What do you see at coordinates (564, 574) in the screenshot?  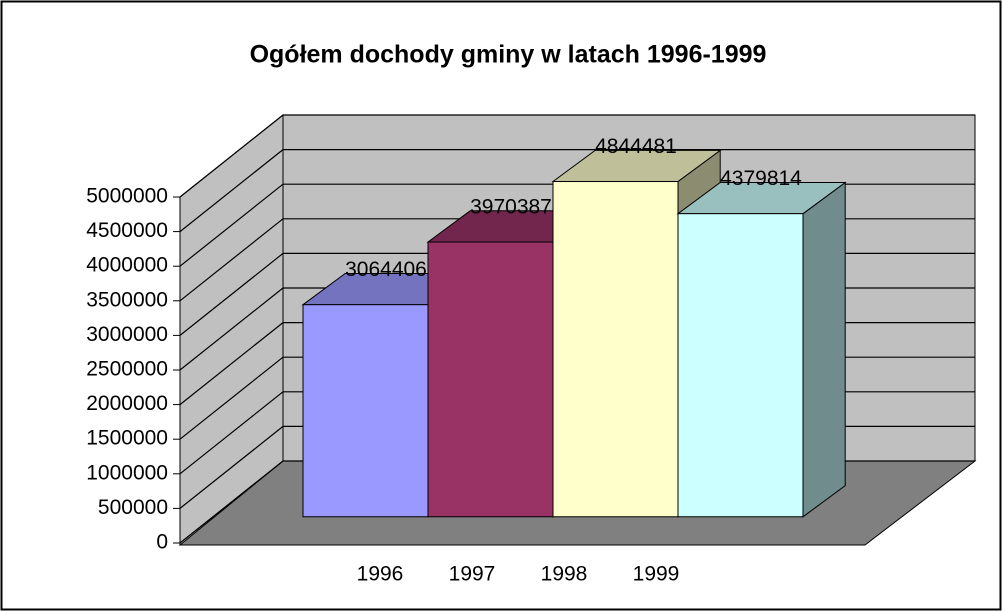 I see `x-tick-label: 1998` at bounding box center [564, 574].